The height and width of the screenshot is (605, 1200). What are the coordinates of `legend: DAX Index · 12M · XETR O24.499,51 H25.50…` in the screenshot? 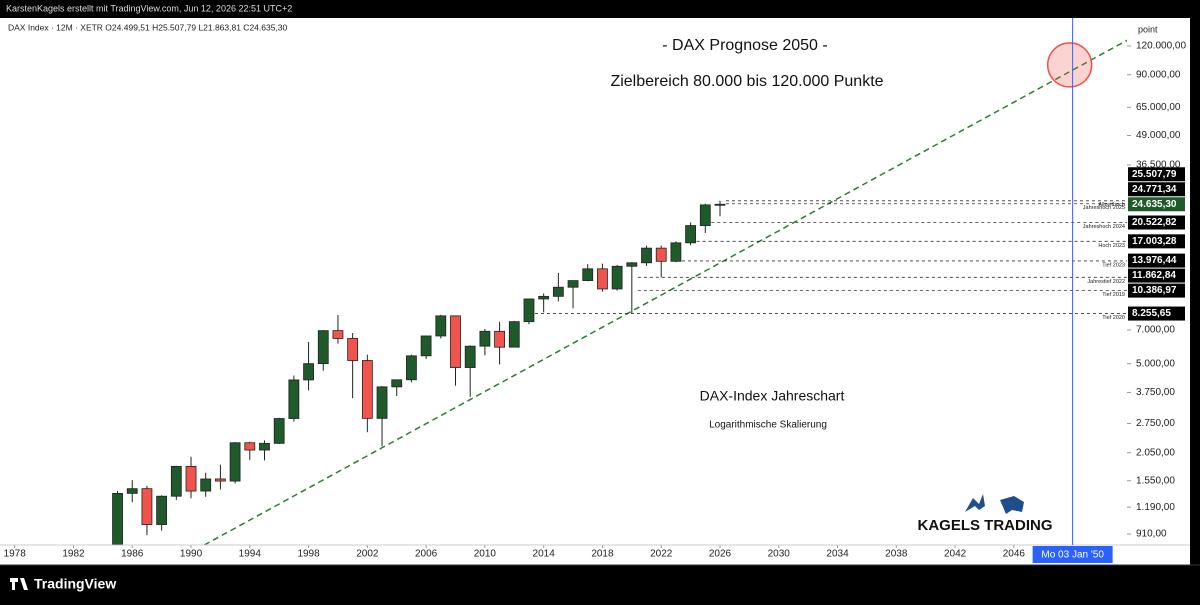 It's located at (148, 27).